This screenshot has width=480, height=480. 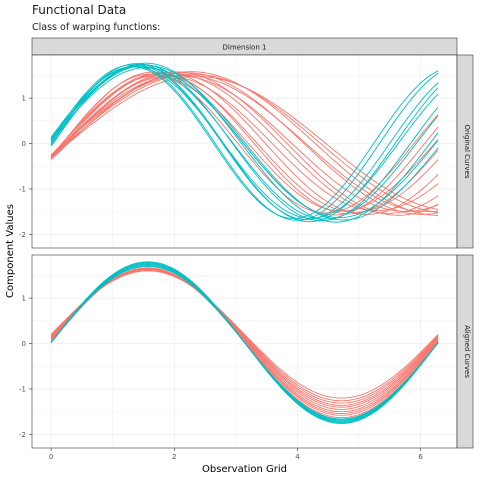 What do you see at coordinates (297, 457) in the screenshot?
I see `x-tick-label: 4` at bounding box center [297, 457].